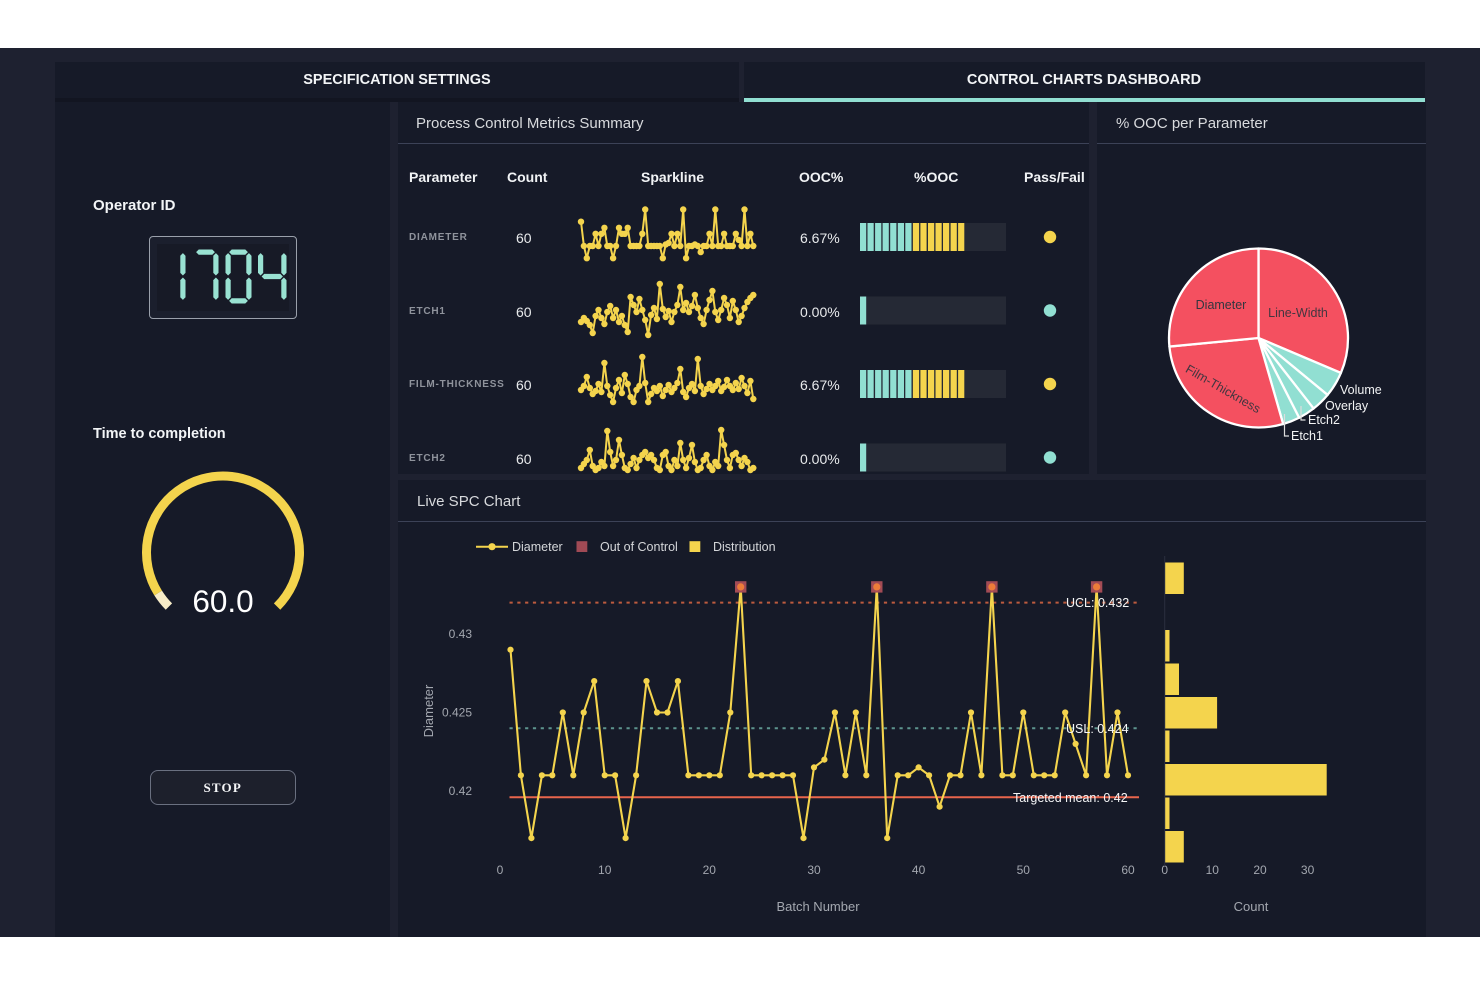 The width and height of the screenshot is (1480, 987). Describe the element at coordinates (1097, 729) in the screenshot. I see `svg-text: USL: 0.424` at that location.